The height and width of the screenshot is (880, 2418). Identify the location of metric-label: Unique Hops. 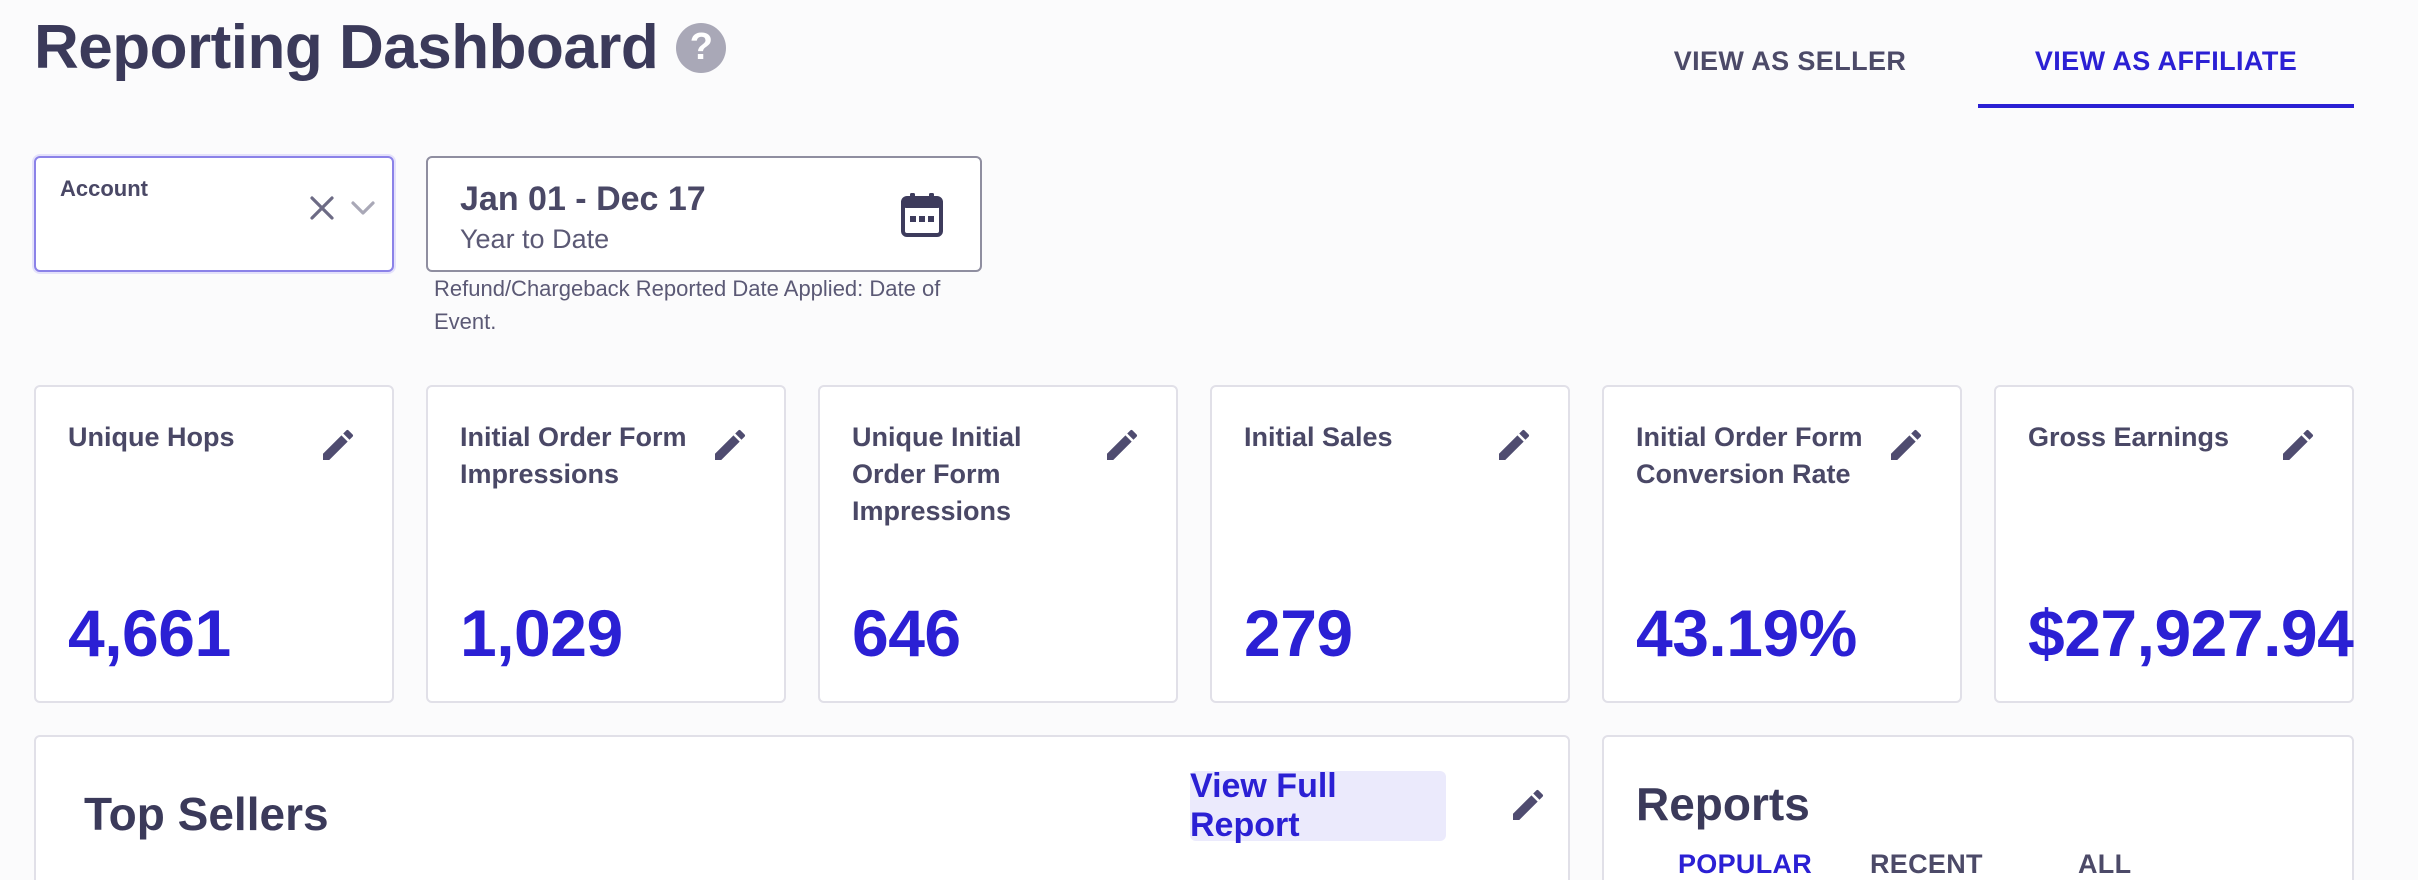
(151, 437).